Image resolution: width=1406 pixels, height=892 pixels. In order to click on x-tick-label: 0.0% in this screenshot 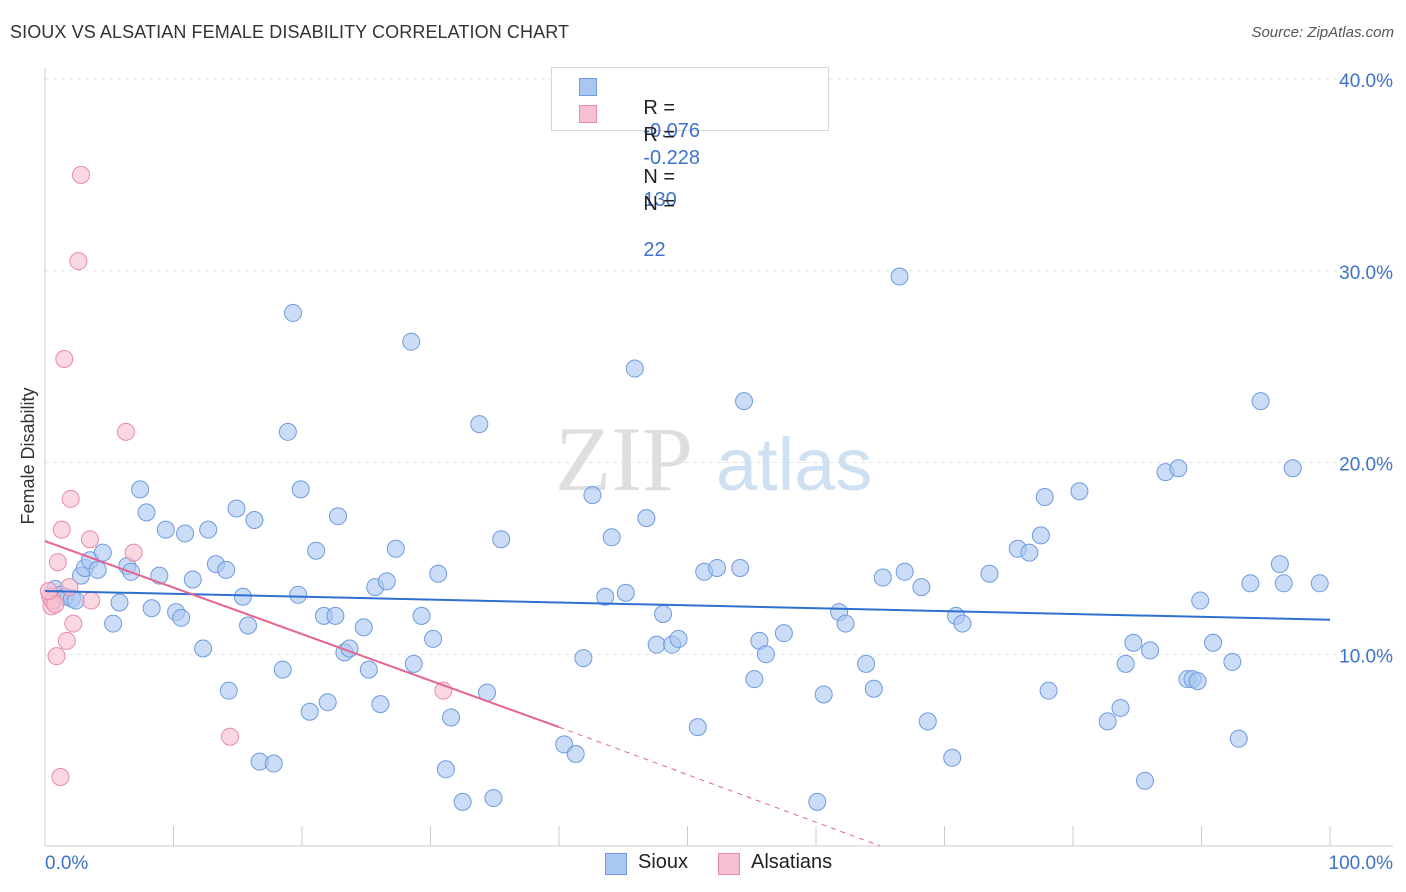, I will do `click(66, 863)`.